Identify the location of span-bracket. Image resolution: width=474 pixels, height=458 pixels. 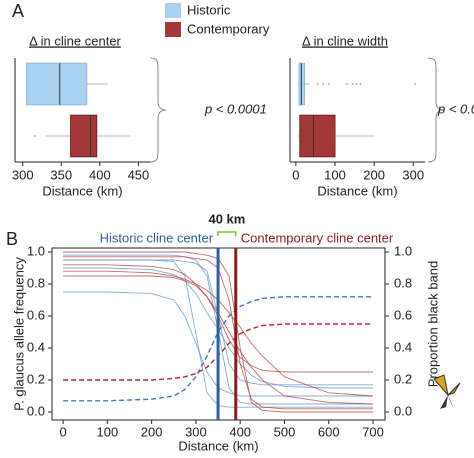
(227, 233).